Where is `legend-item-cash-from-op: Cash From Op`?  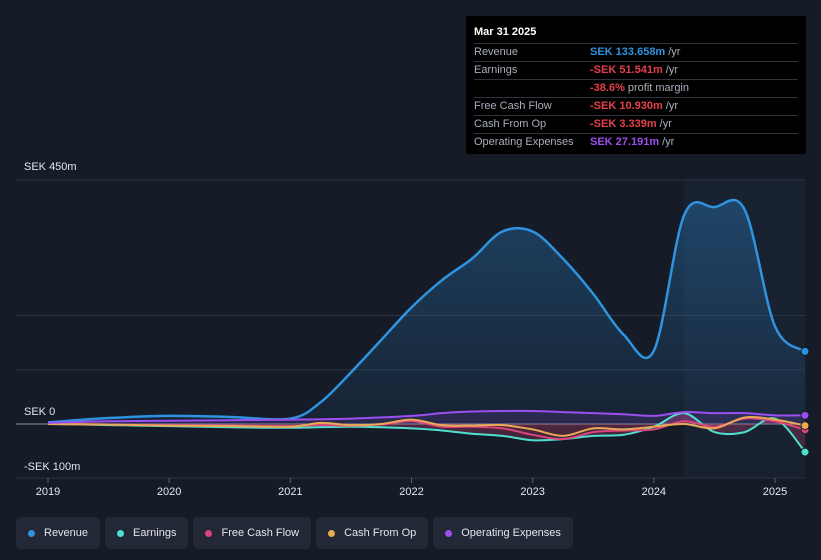 legend-item-cash-from-op: Cash From Op is located at coordinates (372, 533).